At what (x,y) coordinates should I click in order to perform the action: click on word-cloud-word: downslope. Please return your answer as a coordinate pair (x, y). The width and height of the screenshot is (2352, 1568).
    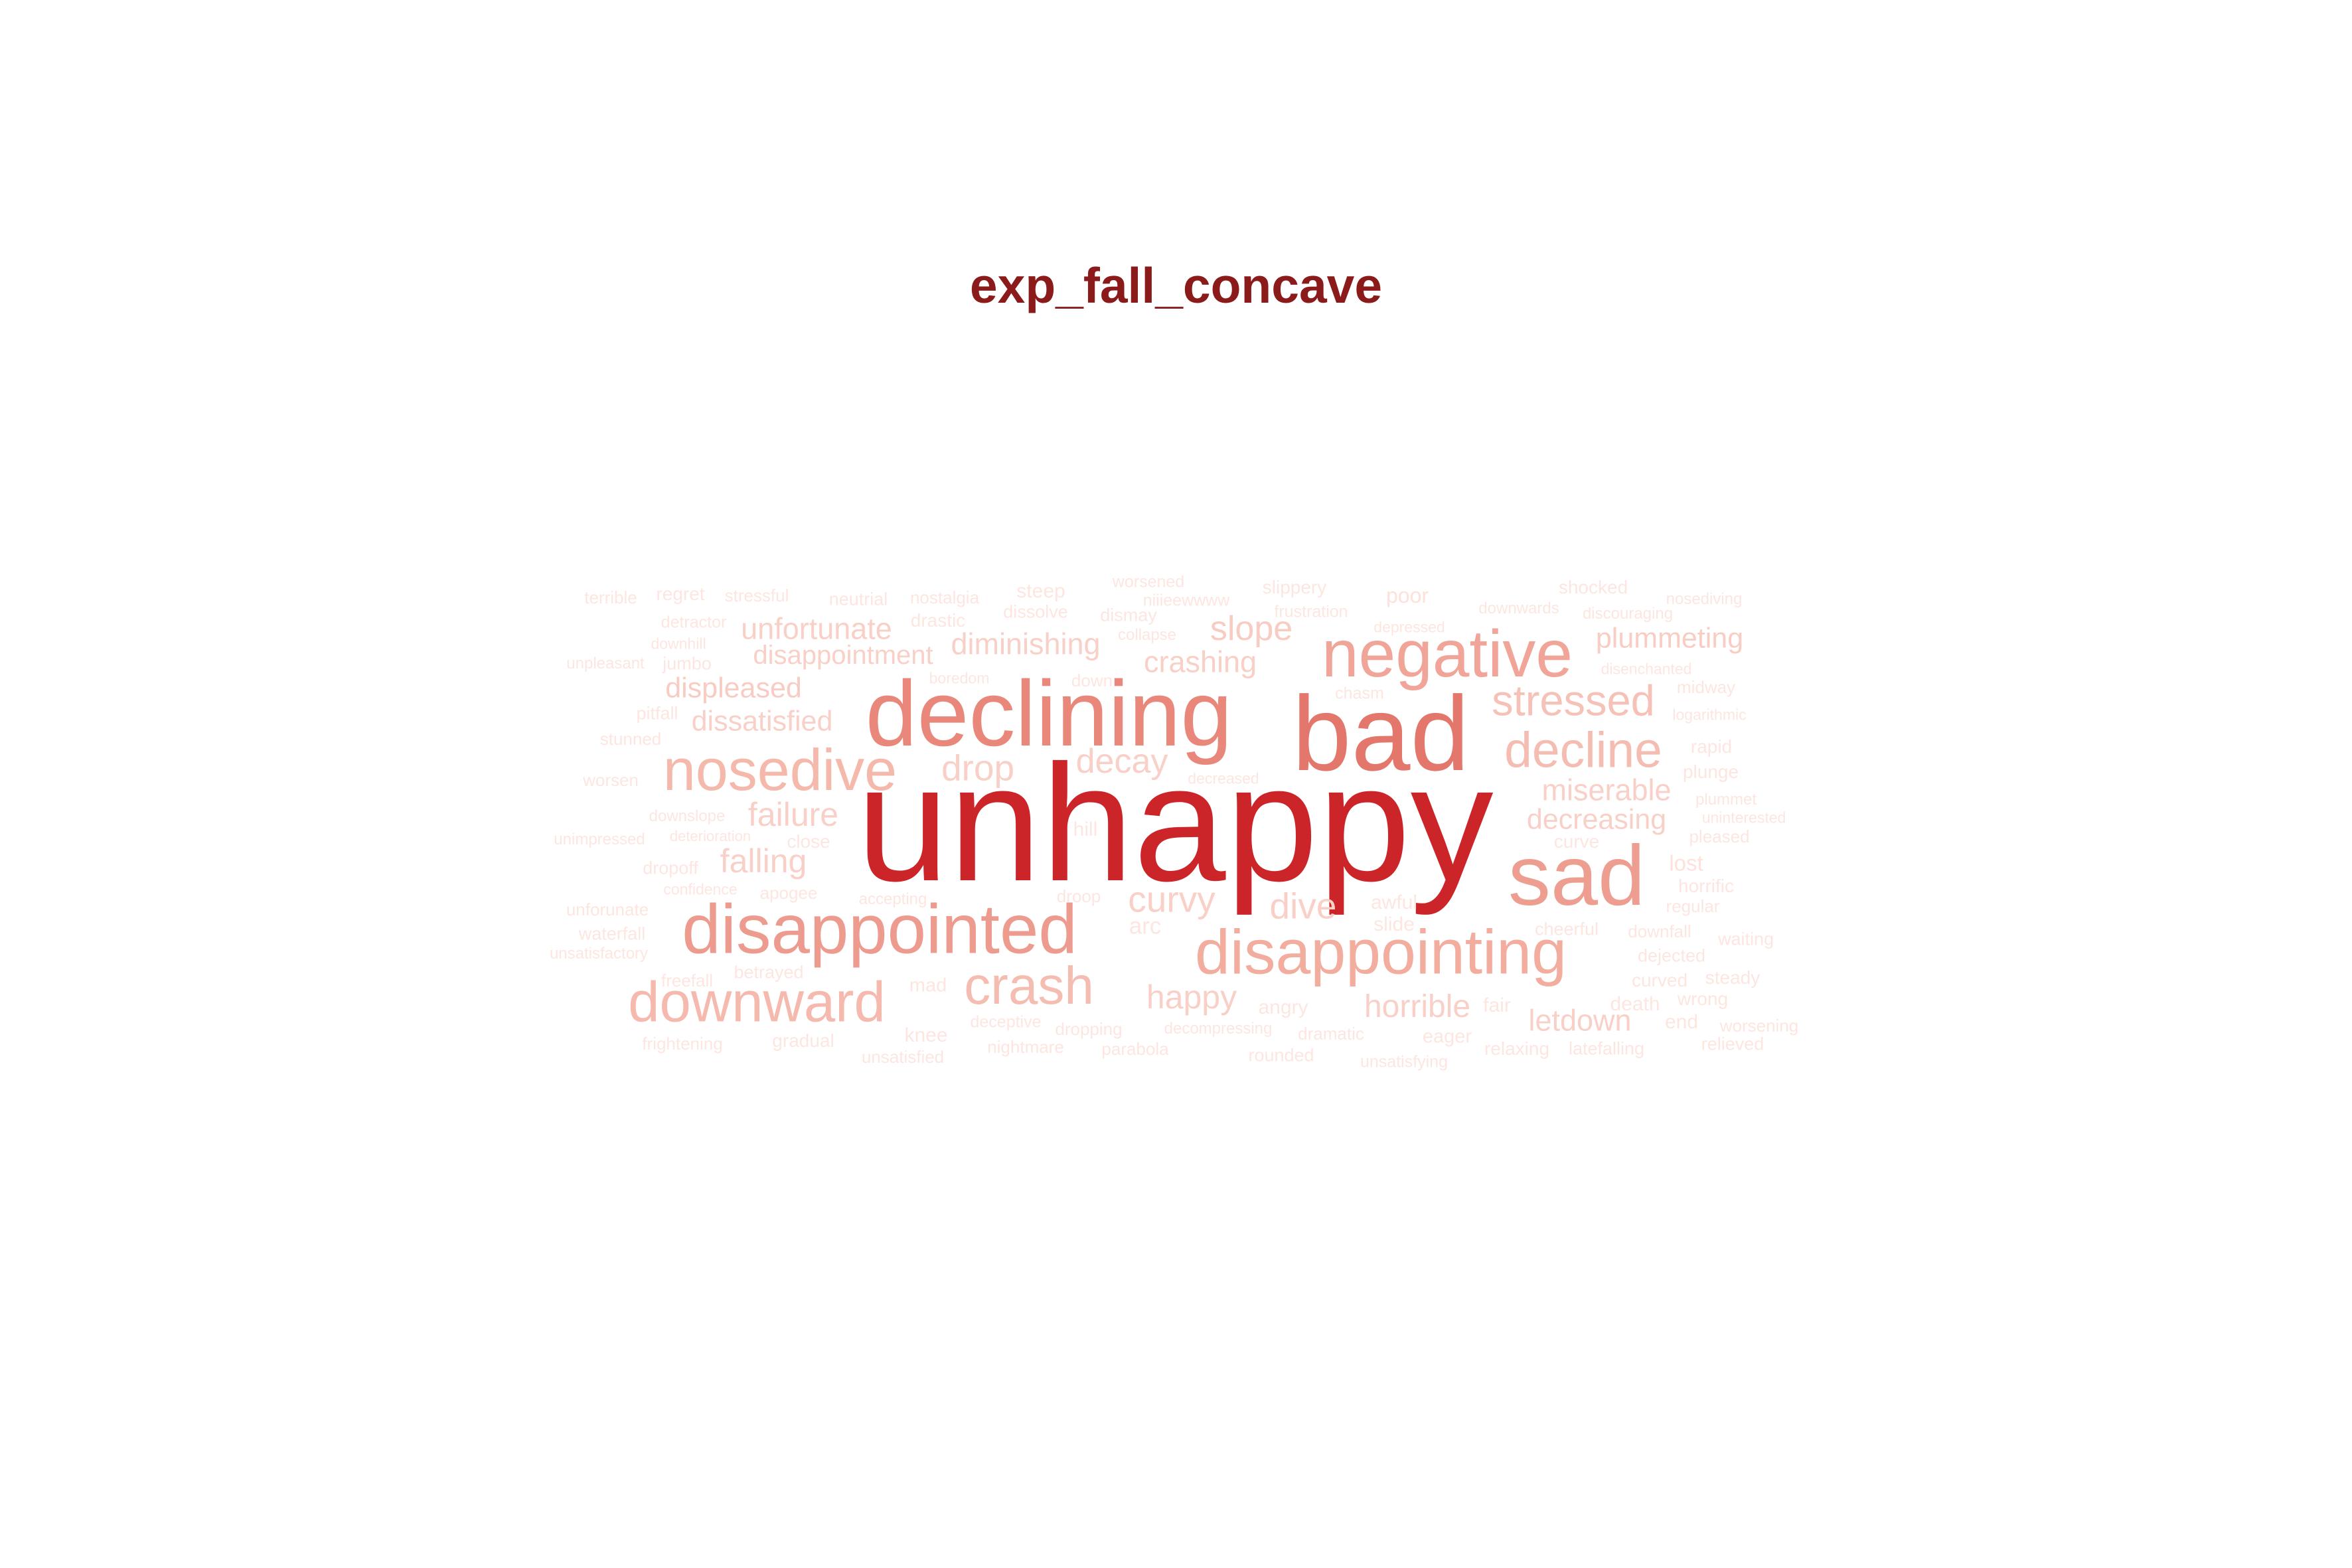
    Looking at the image, I should click on (687, 816).